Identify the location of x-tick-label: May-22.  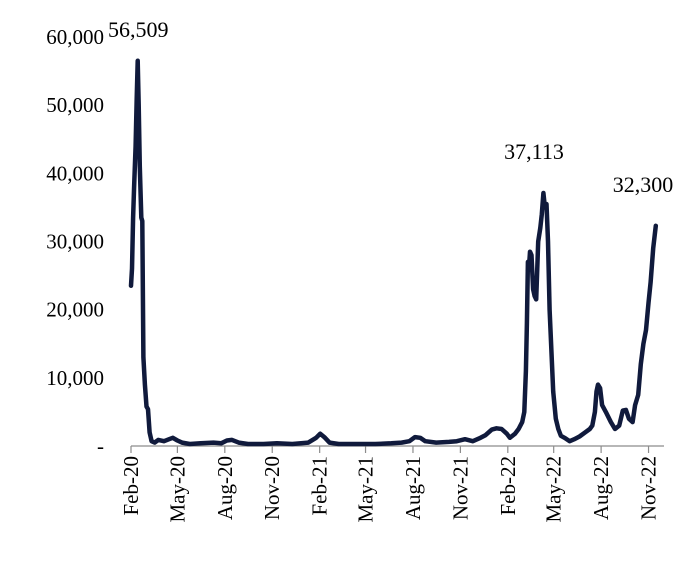
(554, 489).